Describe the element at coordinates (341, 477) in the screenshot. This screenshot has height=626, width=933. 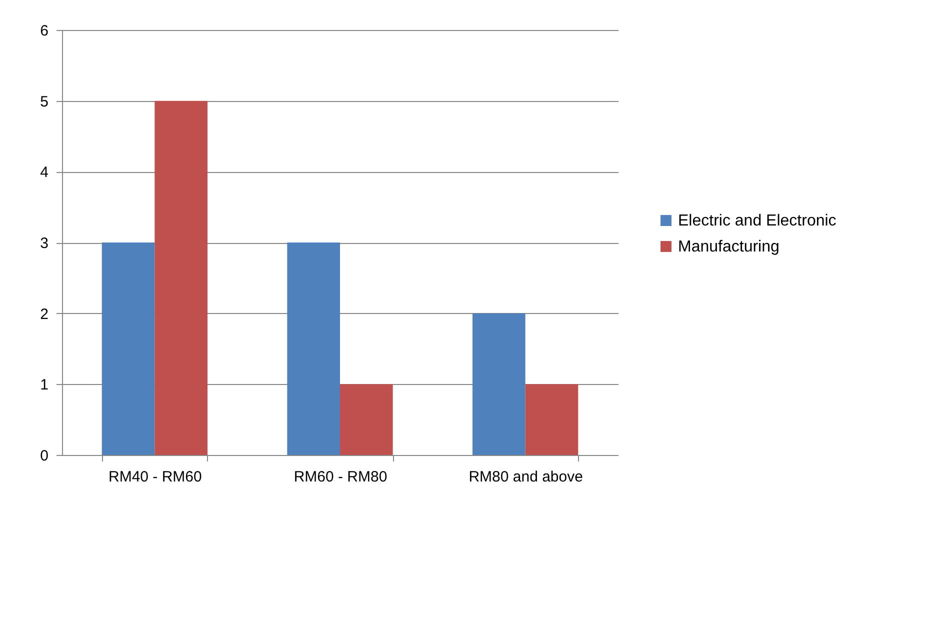
I see `x-tick-label: RM60 - RM80` at that location.